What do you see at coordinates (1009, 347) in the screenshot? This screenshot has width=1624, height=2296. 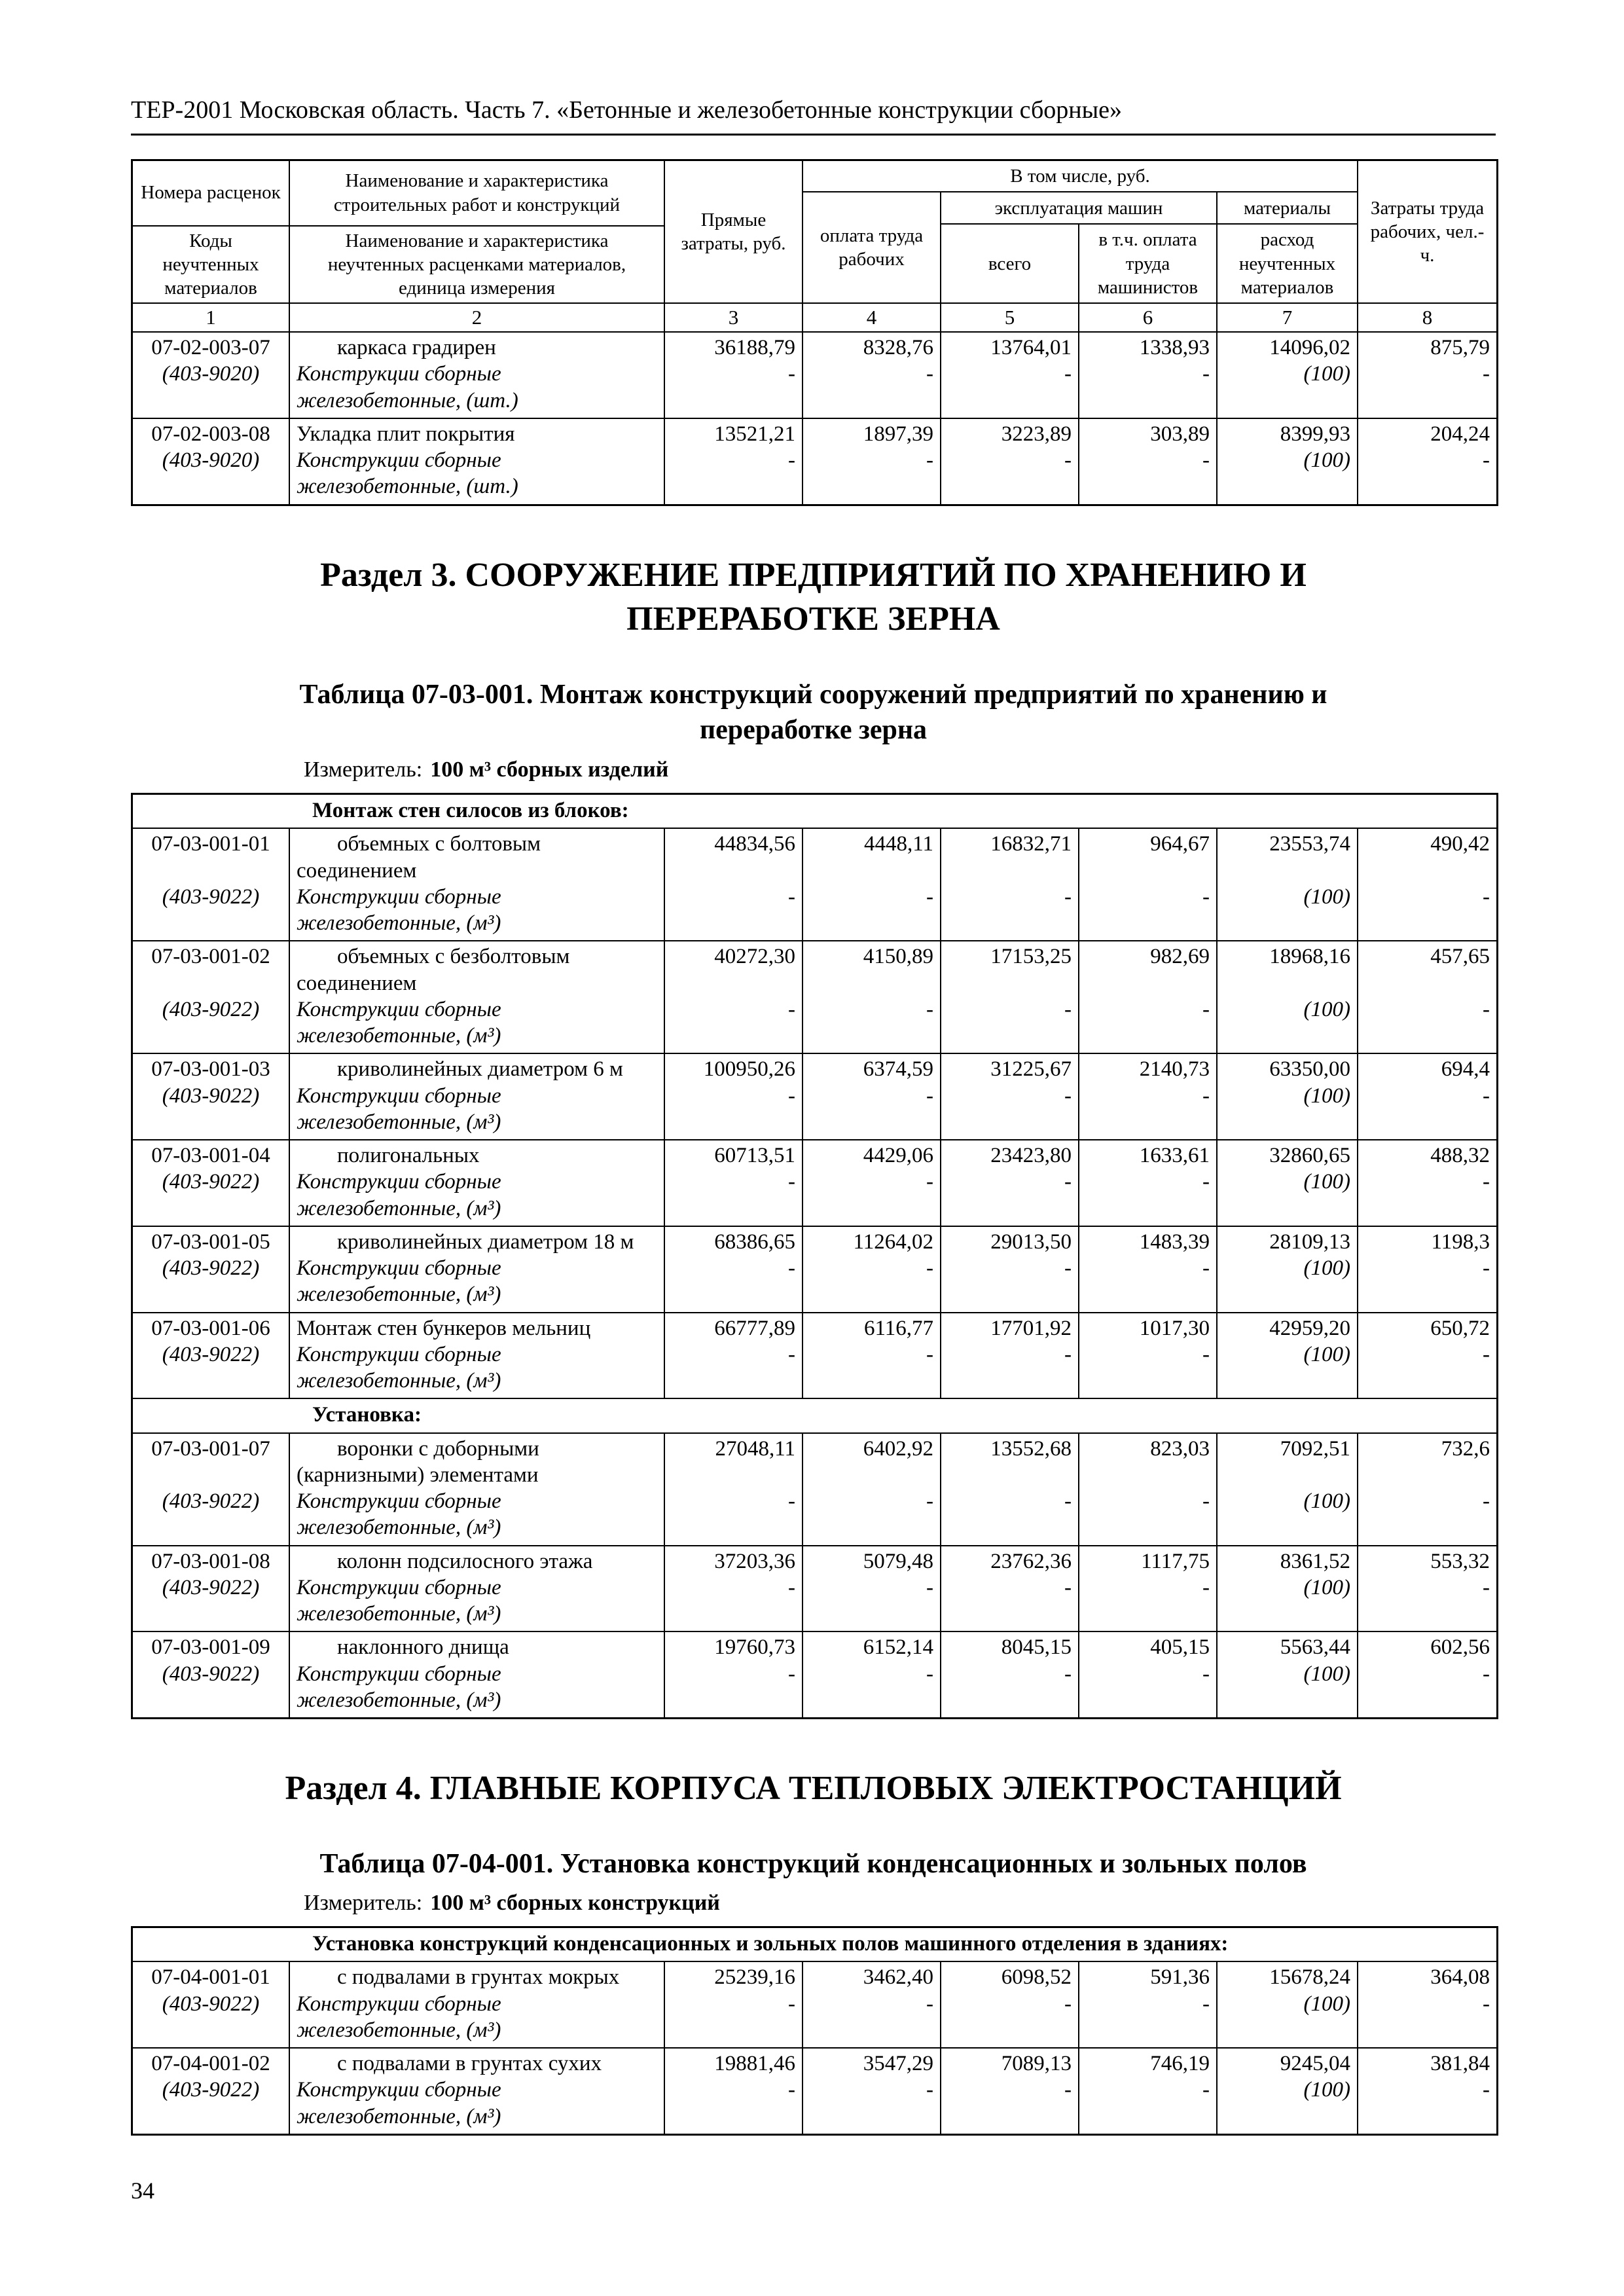 I see `row-value: 13764,01` at bounding box center [1009, 347].